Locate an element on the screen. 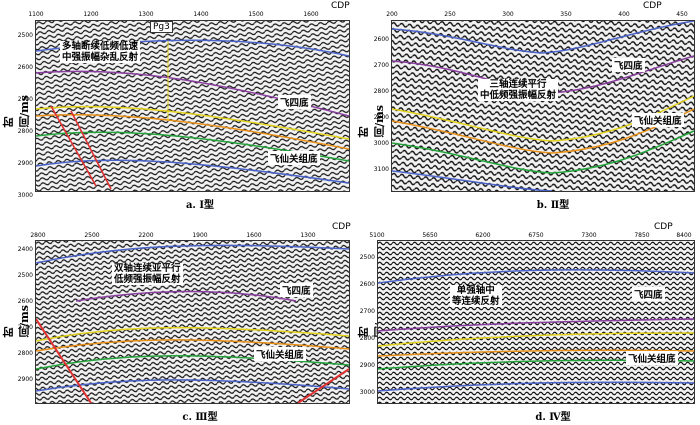  panel-caption: a. Ⅰ型 is located at coordinates (200, 205).